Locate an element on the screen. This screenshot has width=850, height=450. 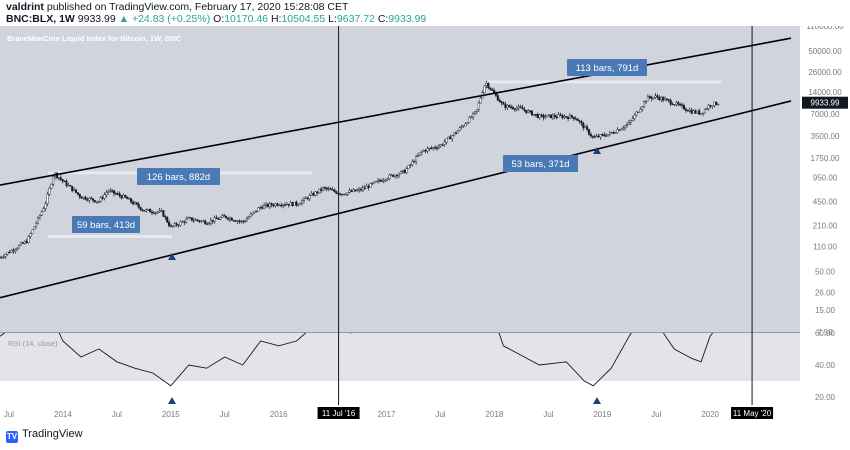
price-axis-tick: 110000.00 is located at coordinates (825, 28).